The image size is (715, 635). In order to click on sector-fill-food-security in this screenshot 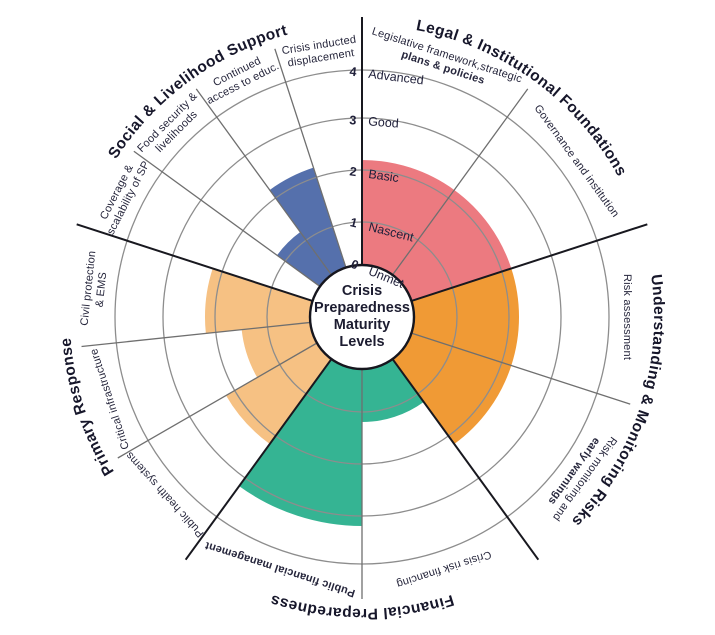, I will do `click(304, 259)`.